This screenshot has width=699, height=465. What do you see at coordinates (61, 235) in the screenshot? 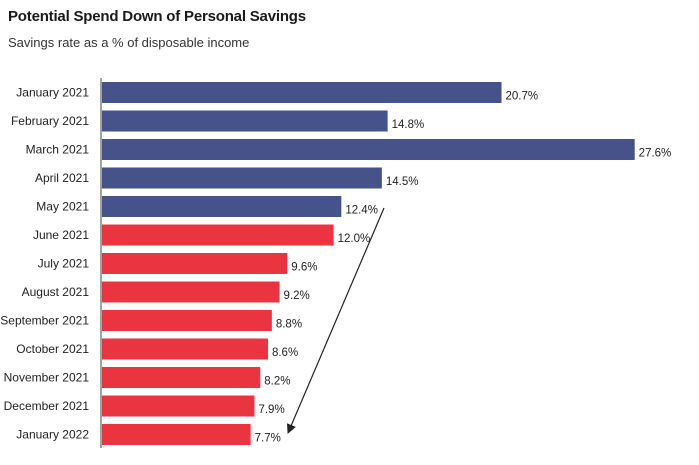
I see `category-label-5: June 2021` at bounding box center [61, 235].